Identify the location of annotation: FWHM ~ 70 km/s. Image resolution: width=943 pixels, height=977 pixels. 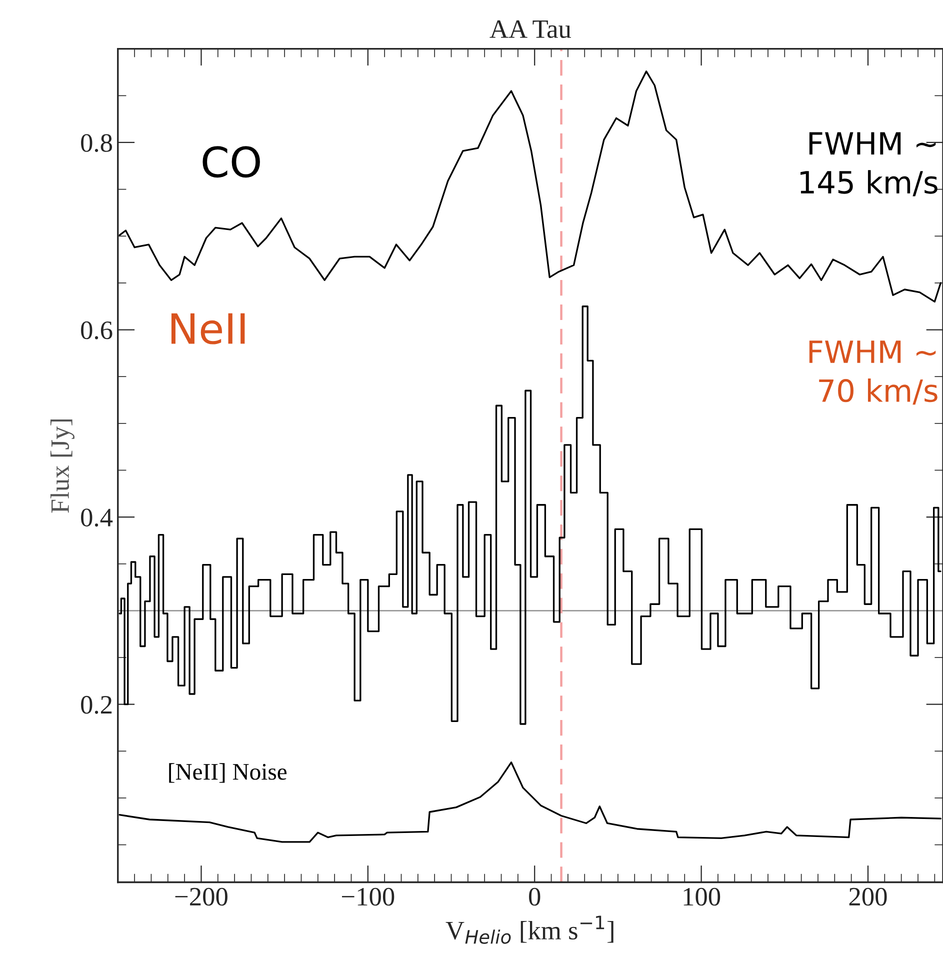
(873, 372).